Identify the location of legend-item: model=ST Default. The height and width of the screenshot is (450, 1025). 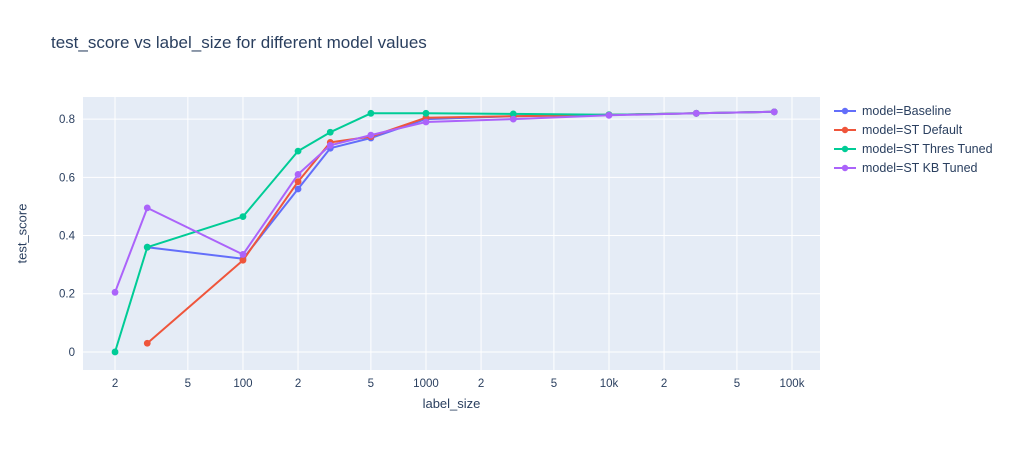
(913, 129).